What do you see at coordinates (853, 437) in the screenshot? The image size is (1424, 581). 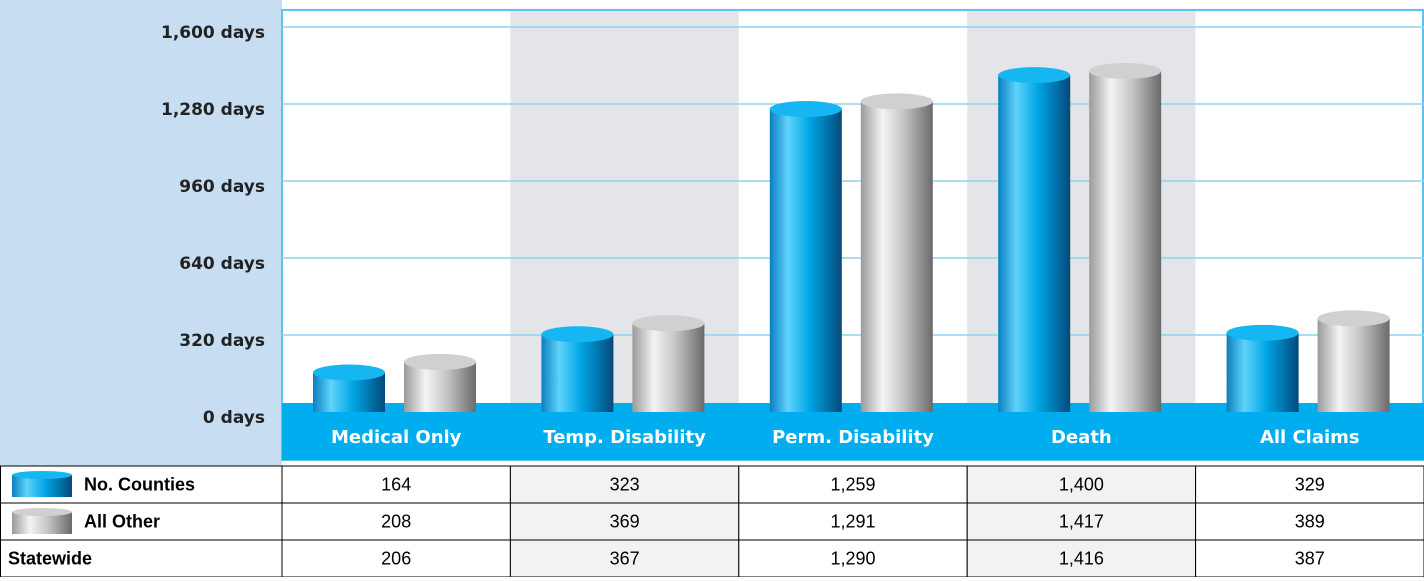 I see `x-tick-label: Perm. Disability` at bounding box center [853, 437].